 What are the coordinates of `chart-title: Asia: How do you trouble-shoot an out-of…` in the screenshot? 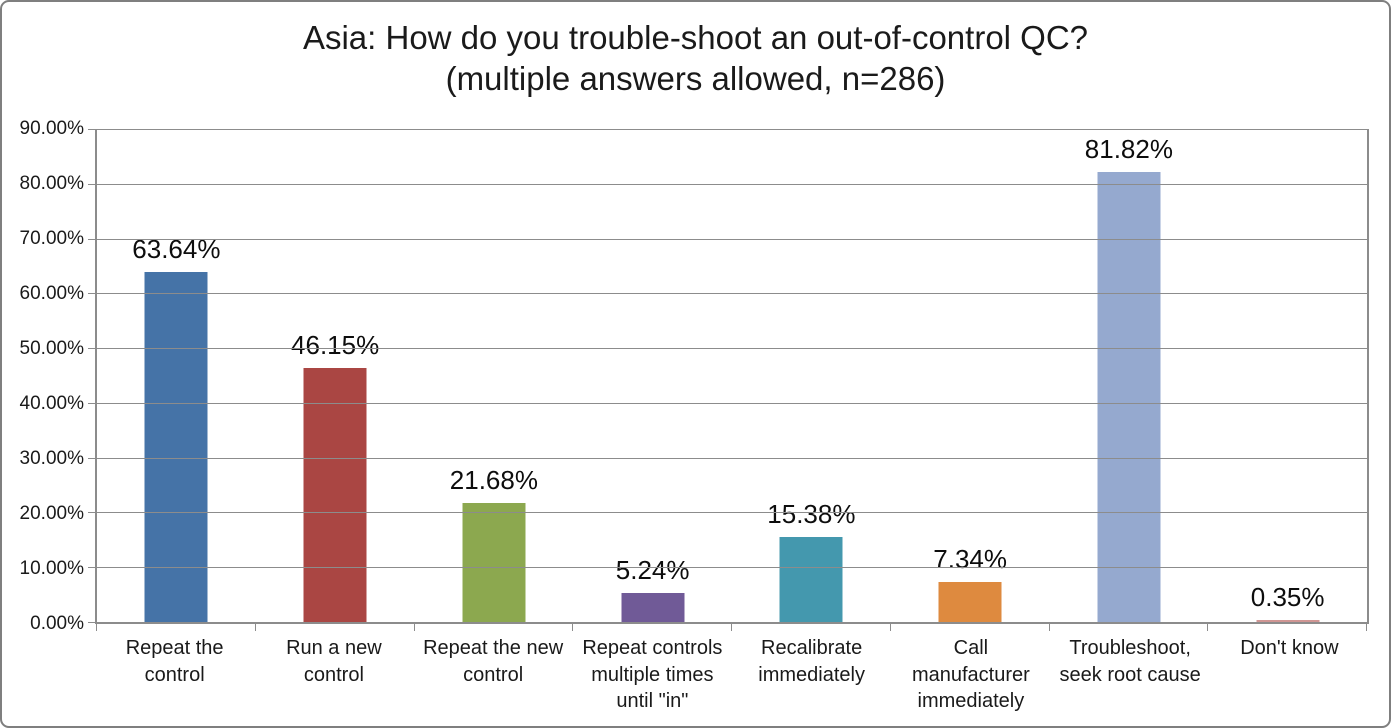 It's located at (695, 58).